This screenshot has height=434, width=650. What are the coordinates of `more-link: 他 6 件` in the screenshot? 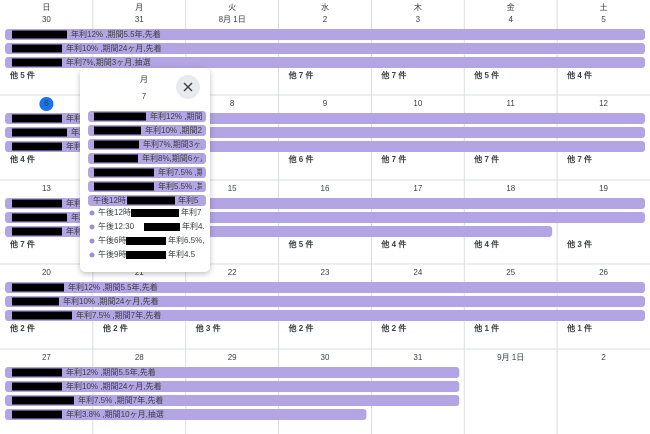 It's located at (301, 159).